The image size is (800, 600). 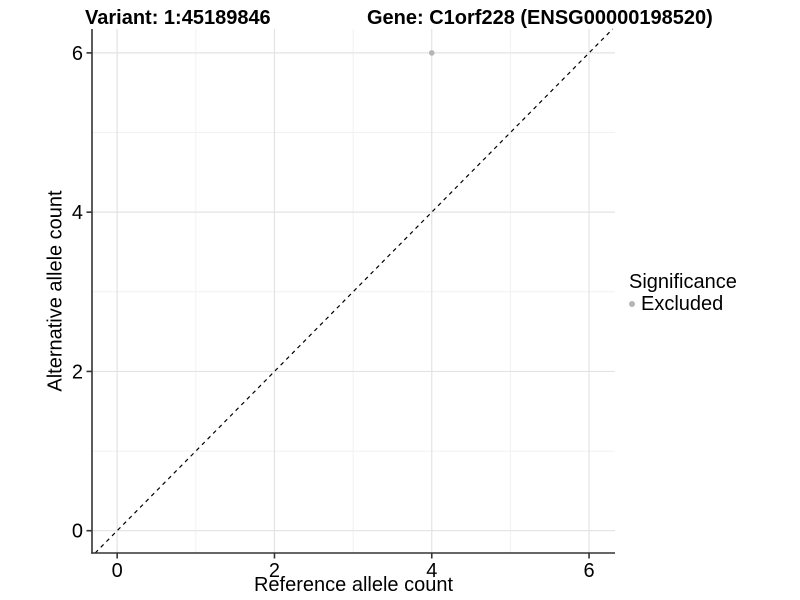 I want to click on x-tick-label: 2, so click(x=274, y=571).